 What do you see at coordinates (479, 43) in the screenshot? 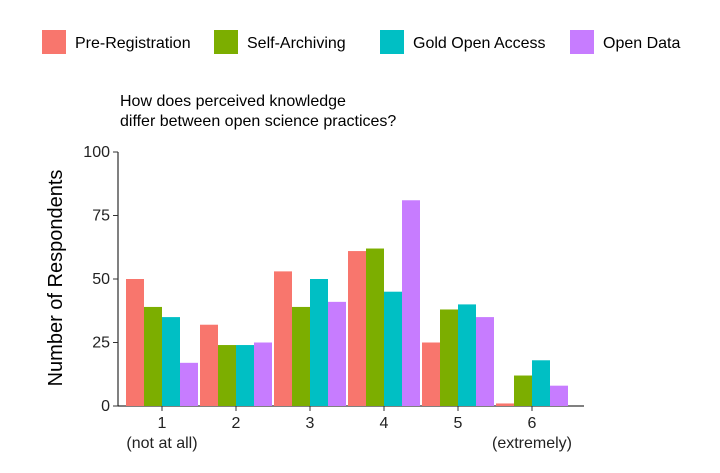
I see `legend-label-2: Gold Open Access` at bounding box center [479, 43].